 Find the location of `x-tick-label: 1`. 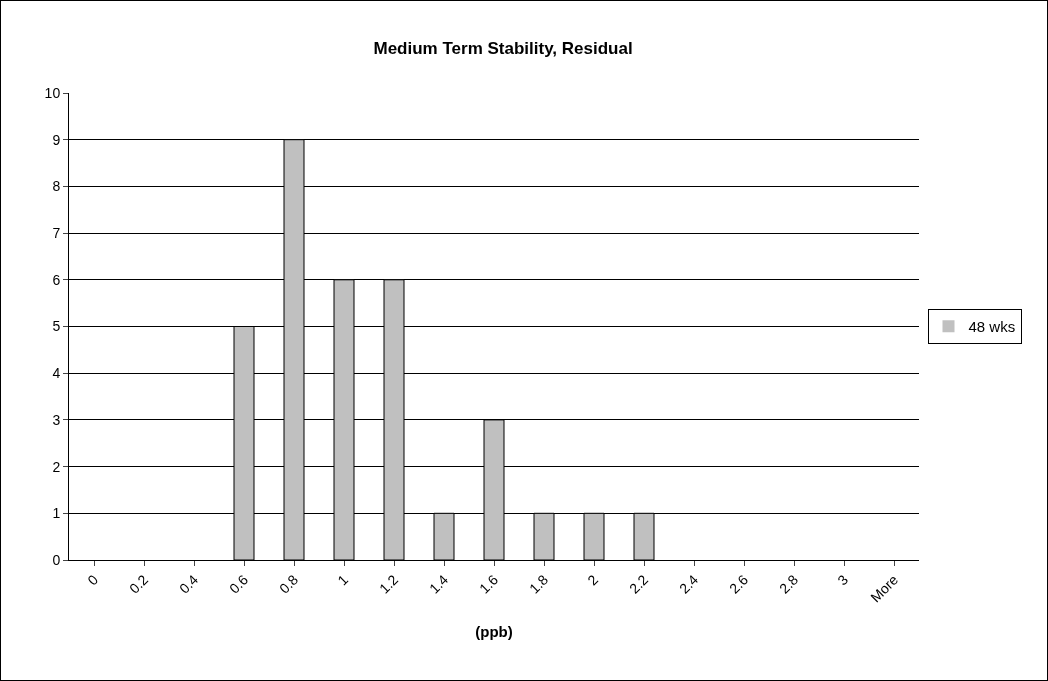

x-tick-label: 1 is located at coordinates (343, 580).